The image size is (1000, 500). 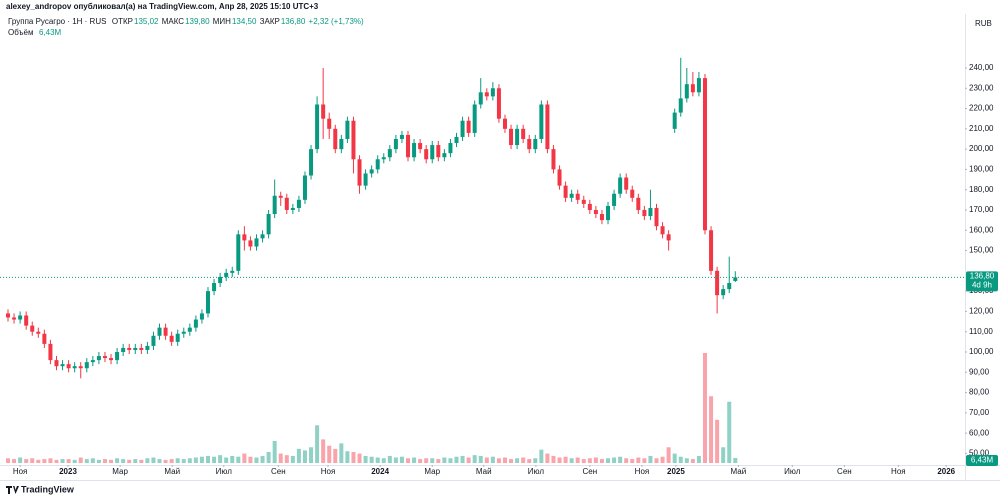 I want to click on ohlc-label: МИН, so click(x=221, y=21).